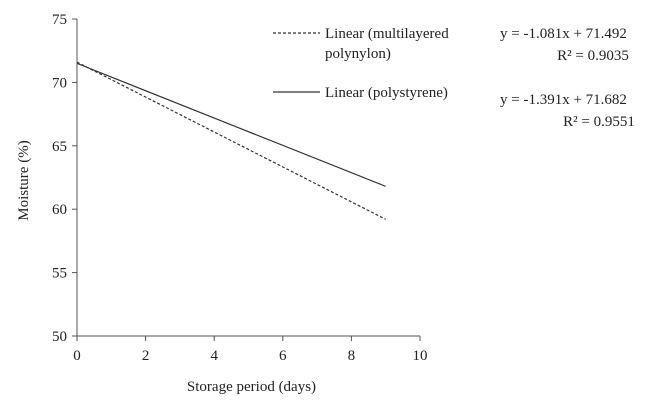 The height and width of the screenshot is (404, 671). I want to click on x-ticks: 0 2 4 6 8 10, so click(250, 350).